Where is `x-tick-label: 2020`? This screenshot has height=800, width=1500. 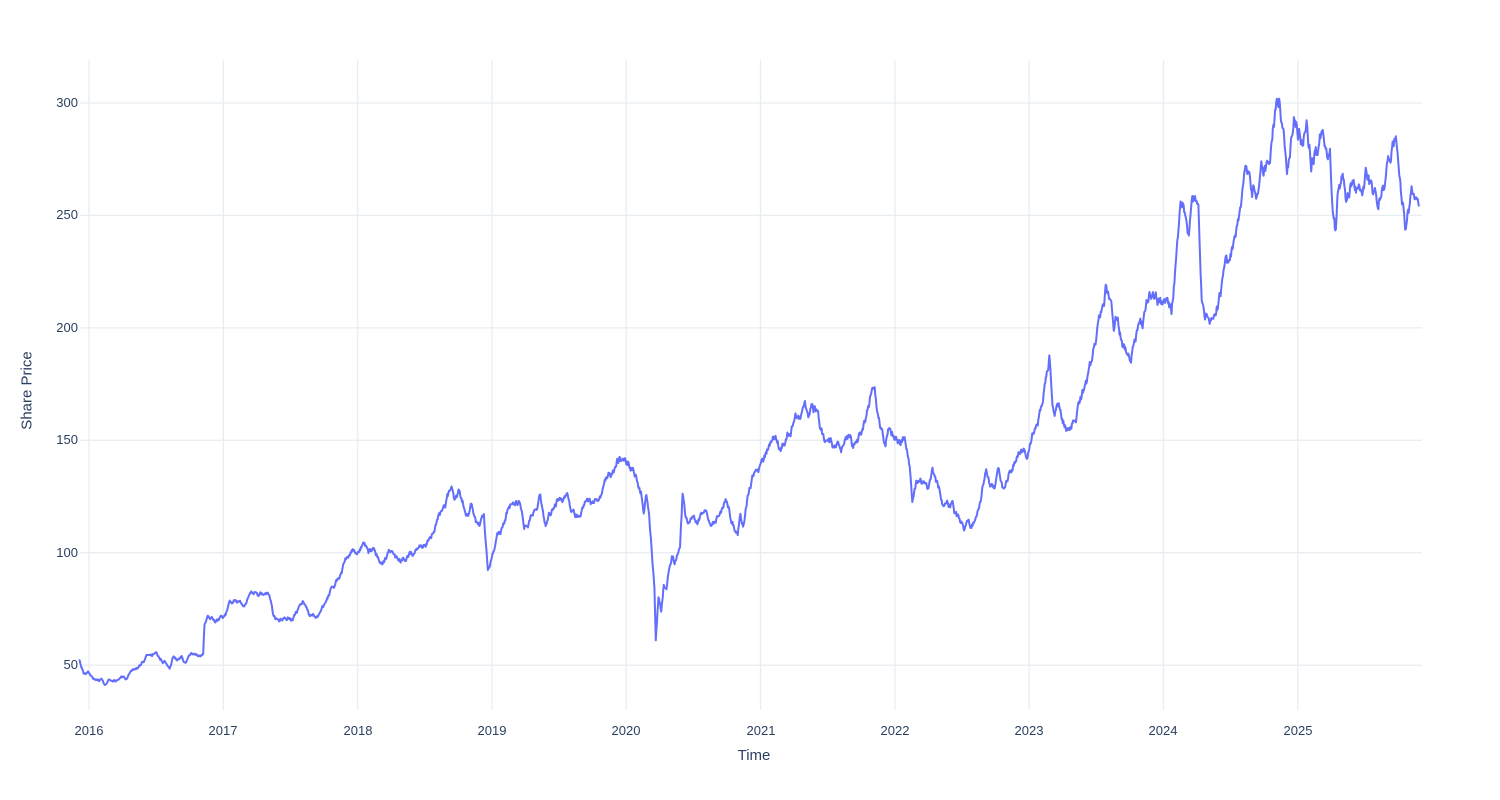
x-tick-label: 2020 is located at coordinates (626, 730).